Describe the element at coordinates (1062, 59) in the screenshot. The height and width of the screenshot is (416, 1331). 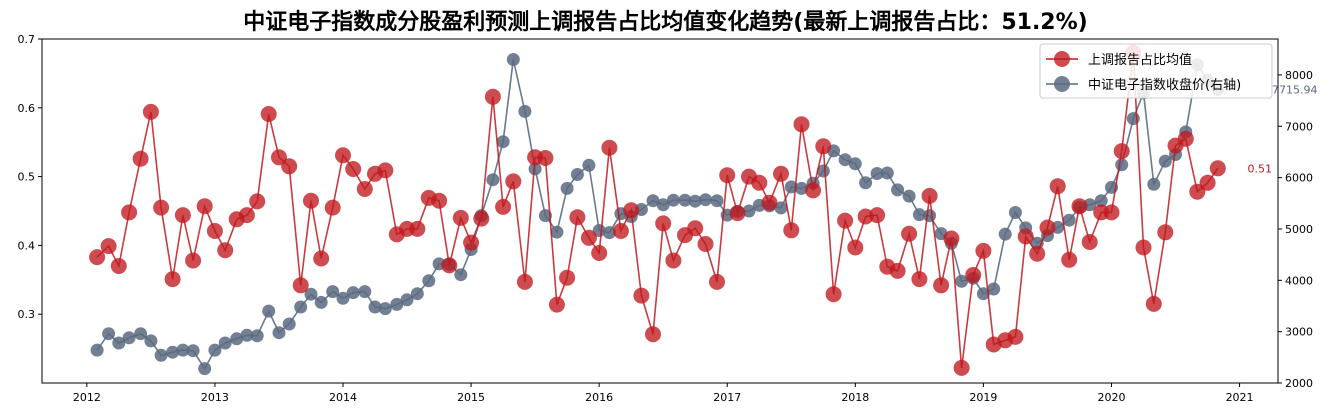
I see `legend-marker` at that location.